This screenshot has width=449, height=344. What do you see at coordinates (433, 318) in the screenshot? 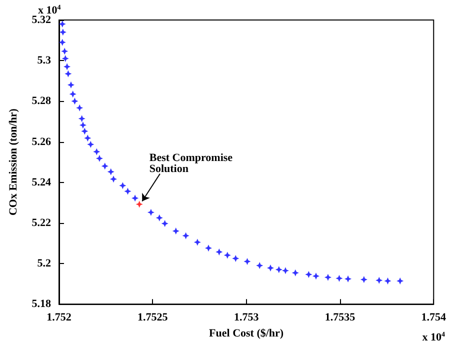
I see `x-tick-label: 1.754` at bounding box center [433, 318].